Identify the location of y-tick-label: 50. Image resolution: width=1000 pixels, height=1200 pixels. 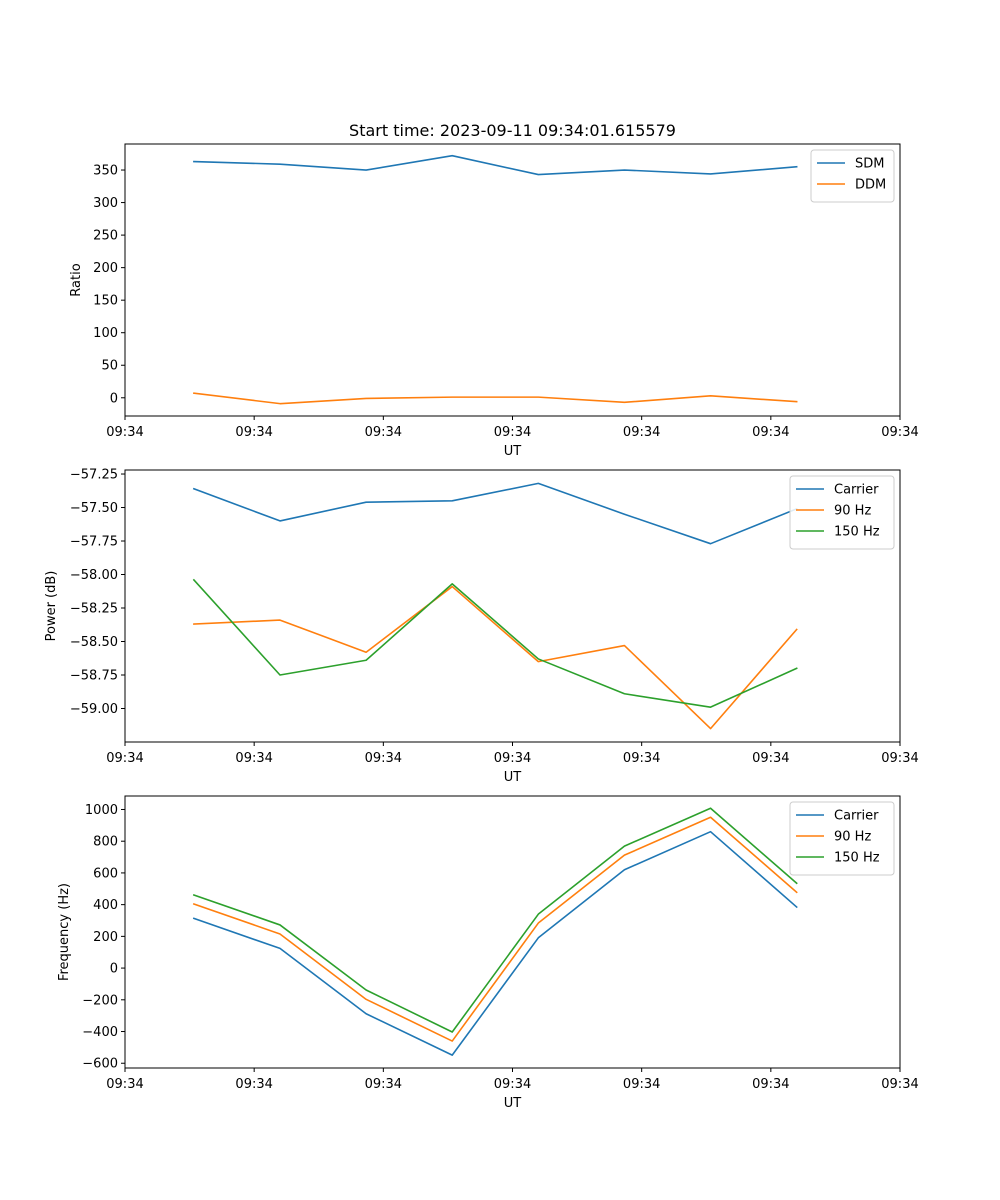
(109, 366).